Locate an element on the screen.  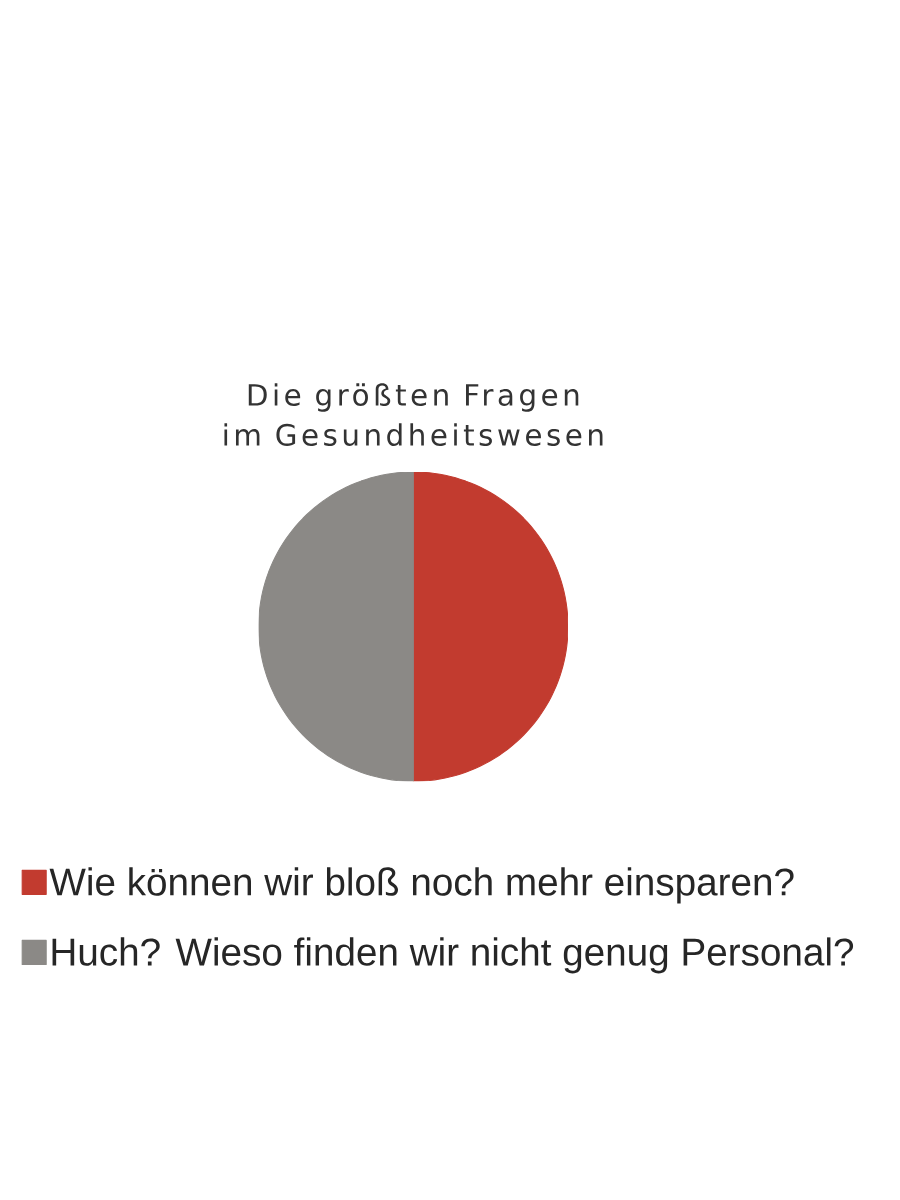
legend-label: Huch? Wieso finden wir nicht genug Personal? is located at coordinates (453, 955).